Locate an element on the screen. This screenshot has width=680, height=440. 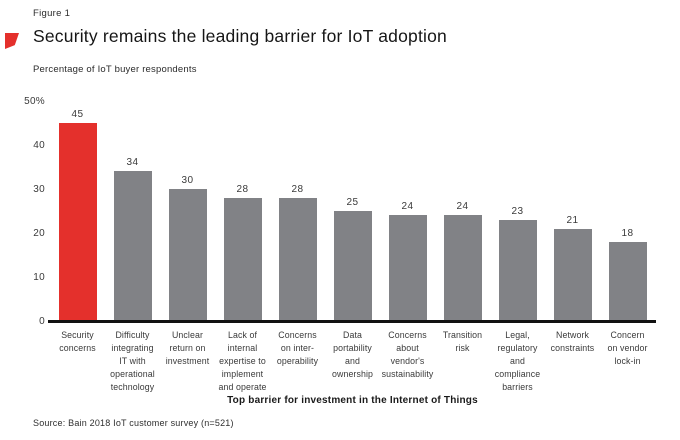
category-label-0: Security concerns is located at coordinates (77, 341).